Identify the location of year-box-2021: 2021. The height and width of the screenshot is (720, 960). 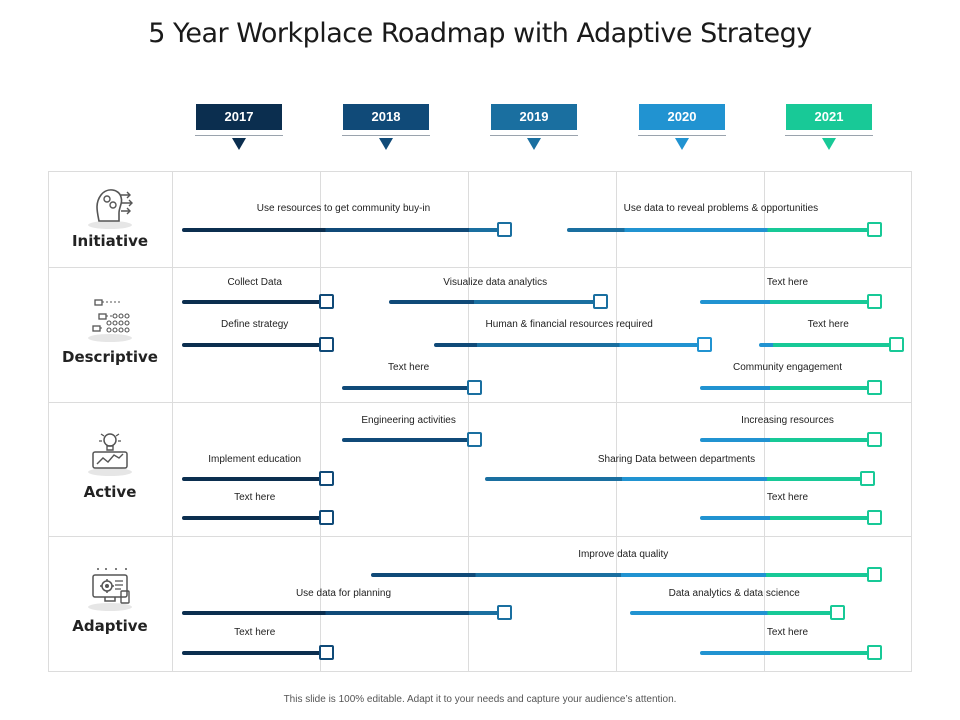
(829, 117).